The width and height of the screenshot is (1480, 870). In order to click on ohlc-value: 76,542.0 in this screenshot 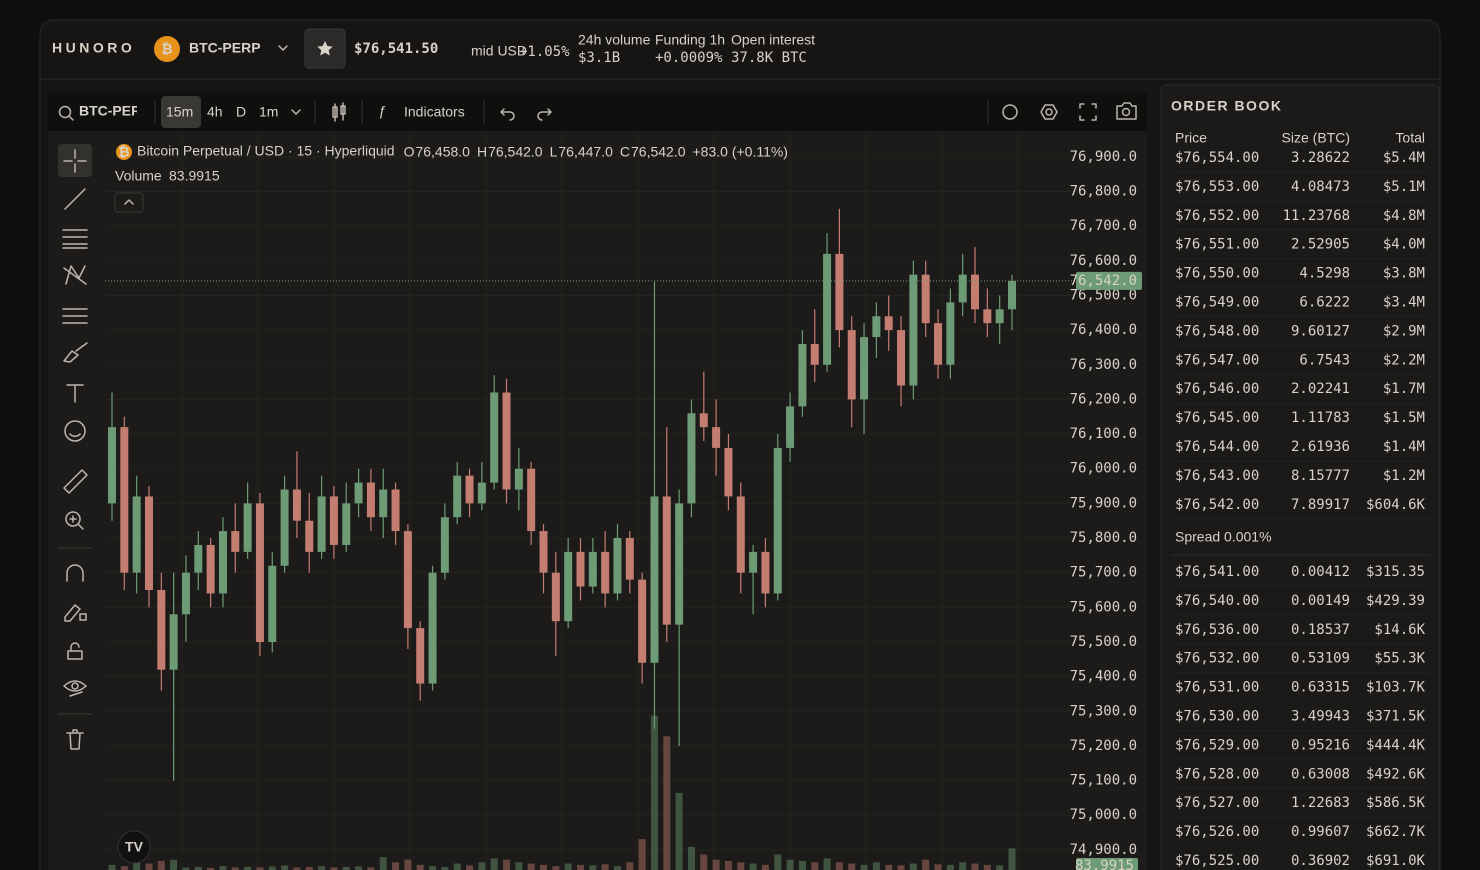, I will do `click(658, 152)`.